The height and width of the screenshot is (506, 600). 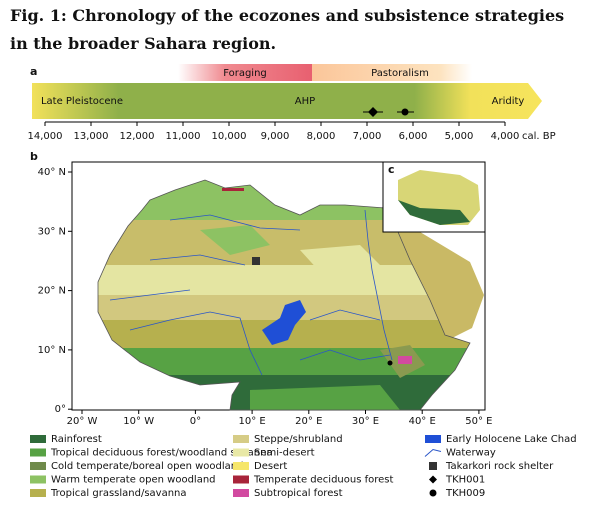 I want to click on subtropical-forest, so click(x=405, y=360).